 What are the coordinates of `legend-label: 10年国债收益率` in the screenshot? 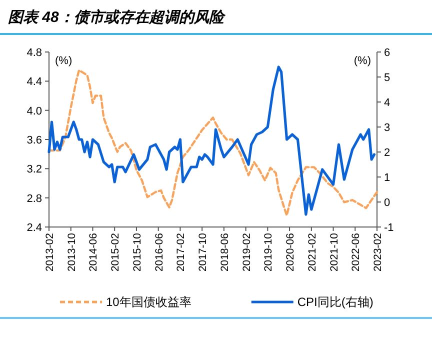 It's located at (149, 302).